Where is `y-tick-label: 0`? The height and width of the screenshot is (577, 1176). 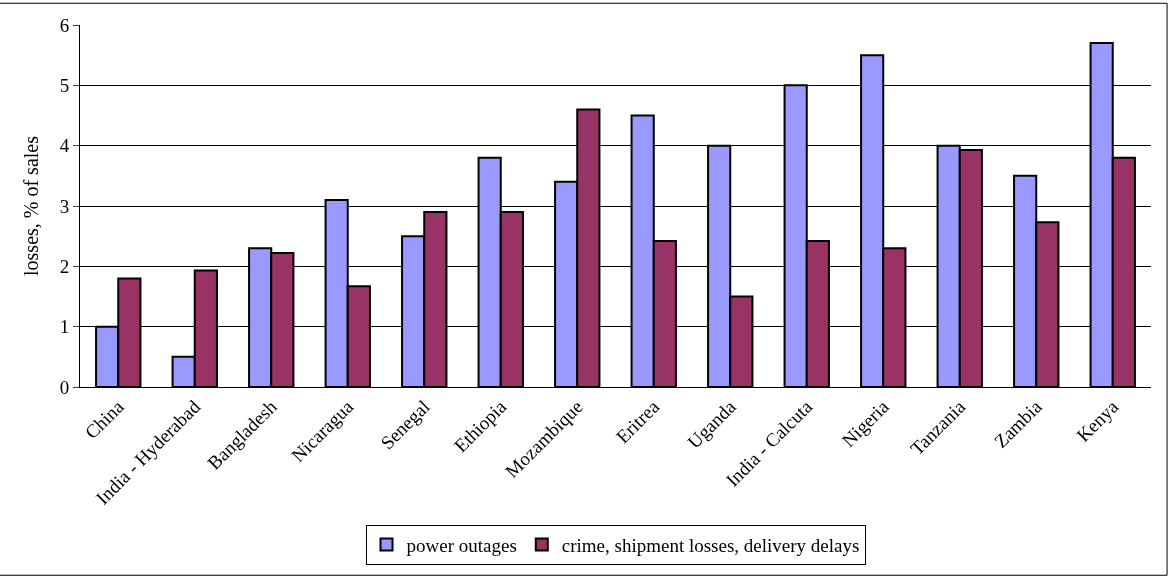
y-tick-label: 0 is located at coordinates (64, 387).